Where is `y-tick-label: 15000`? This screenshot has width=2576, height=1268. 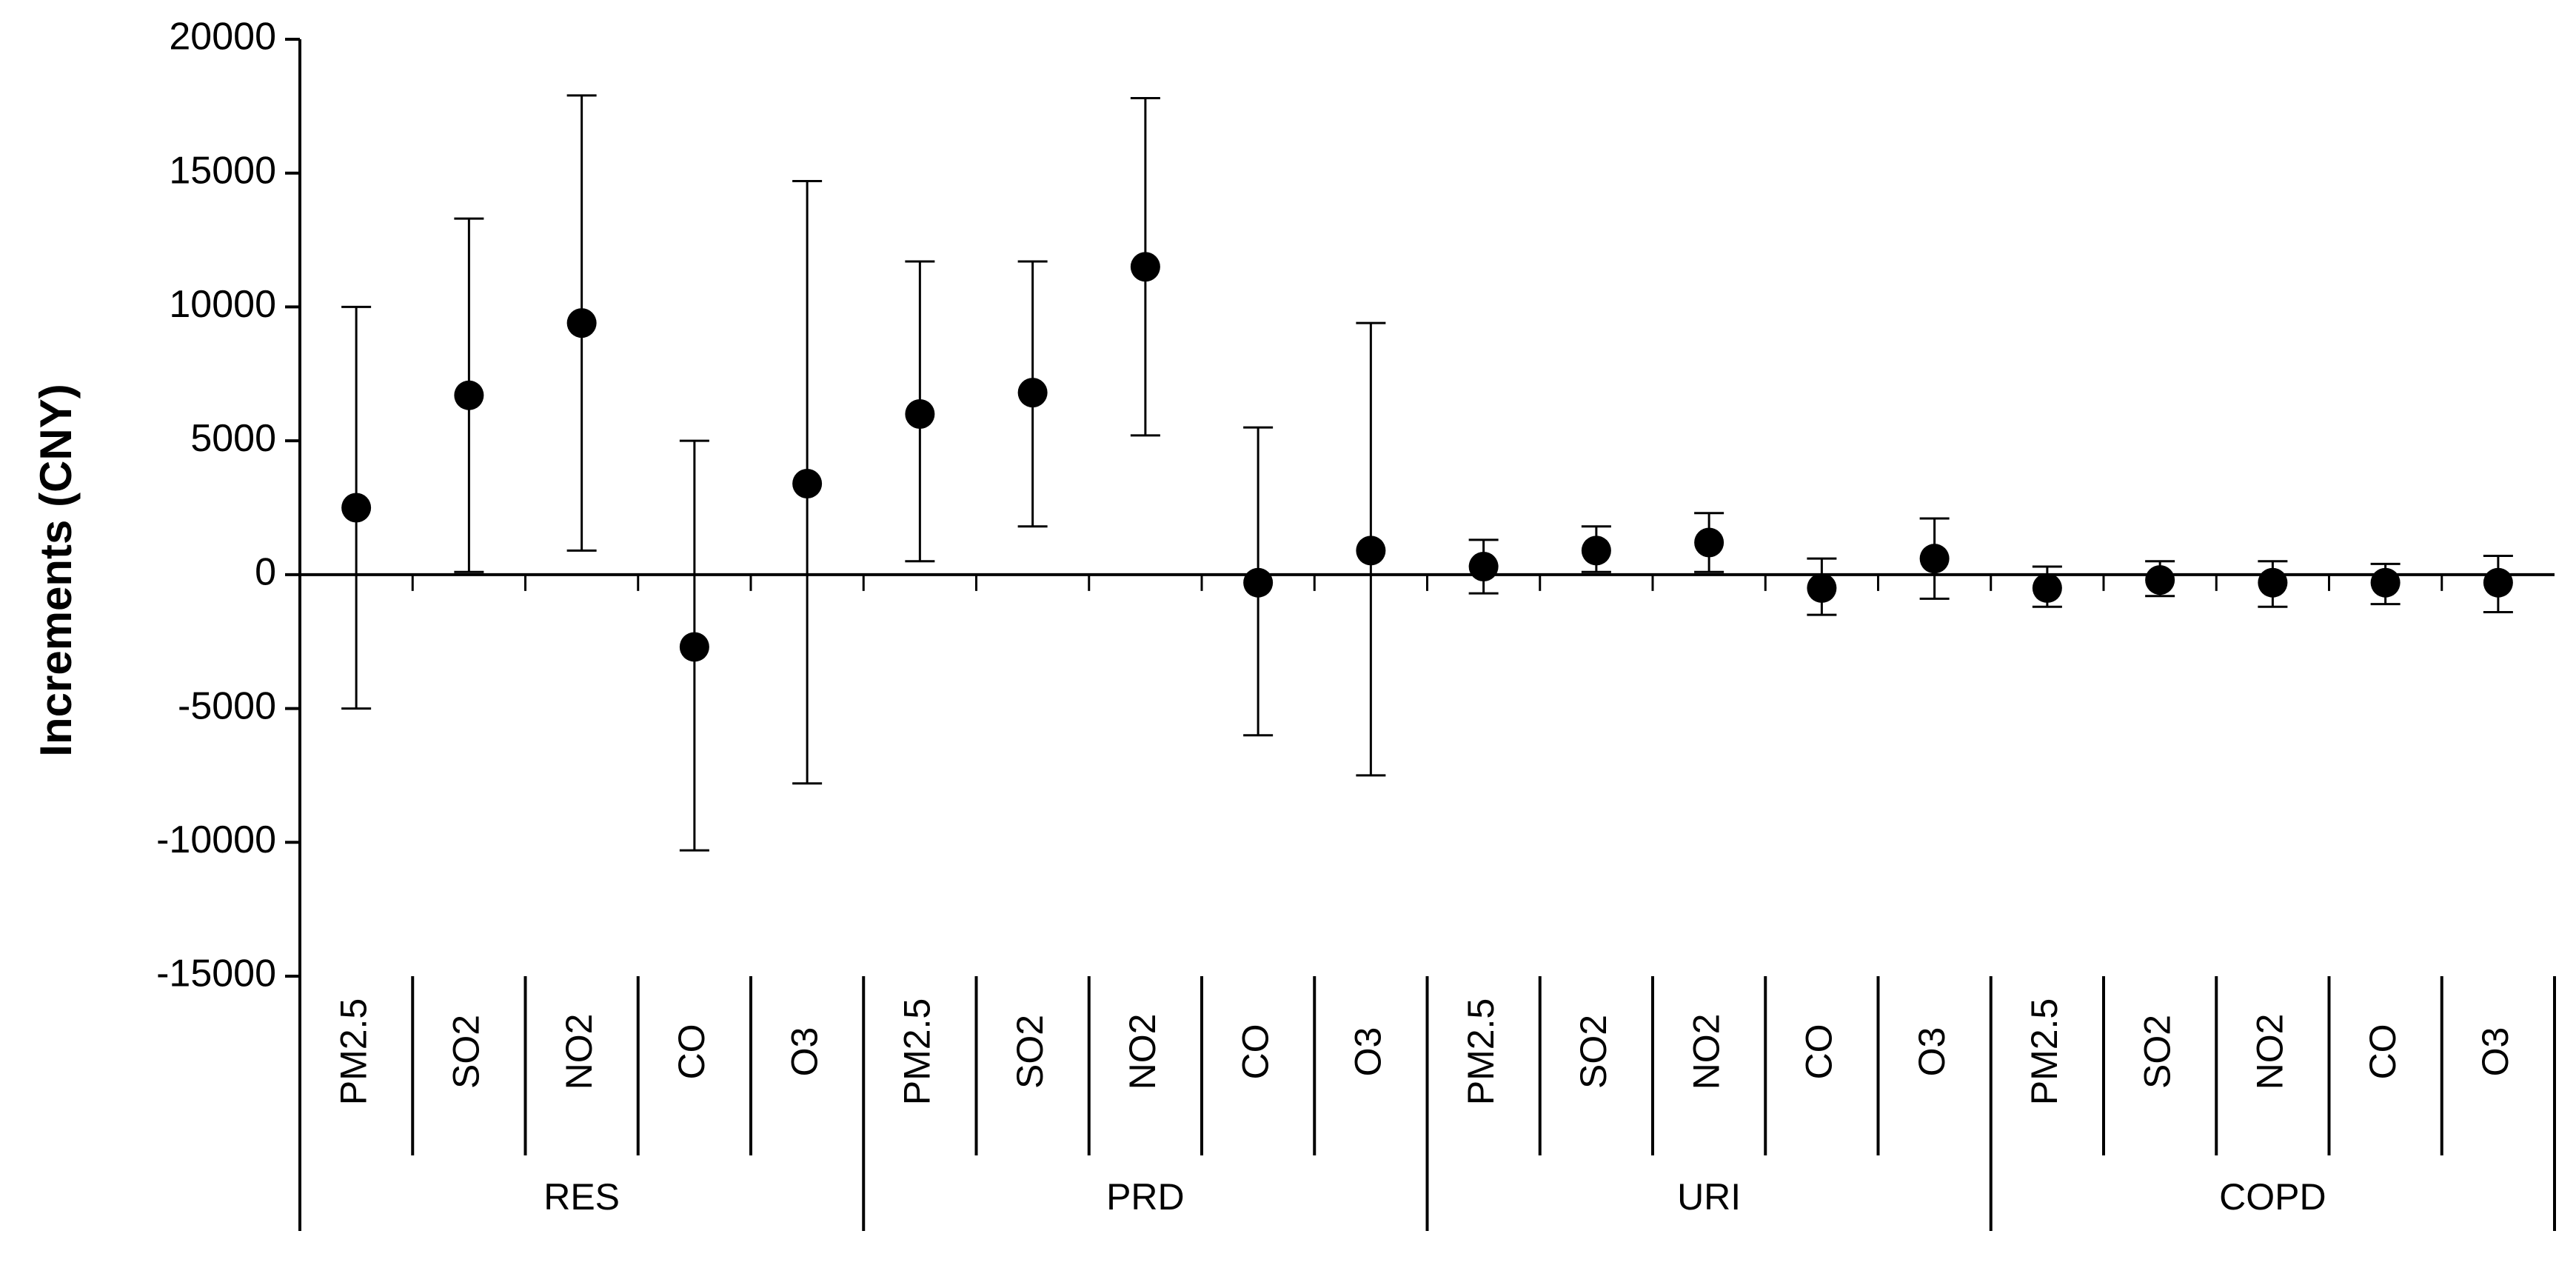 y-tick-label: 15000 is located at coordinates (222, 170).